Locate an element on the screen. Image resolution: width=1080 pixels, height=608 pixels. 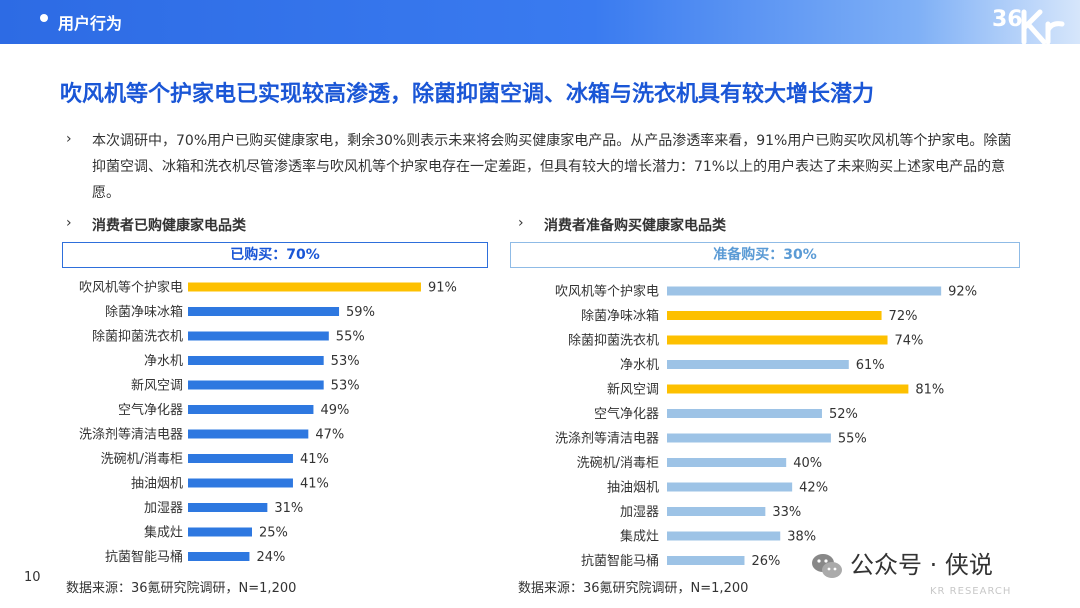
left-category-label: 加湿器 is located at coordinates (163, 508).